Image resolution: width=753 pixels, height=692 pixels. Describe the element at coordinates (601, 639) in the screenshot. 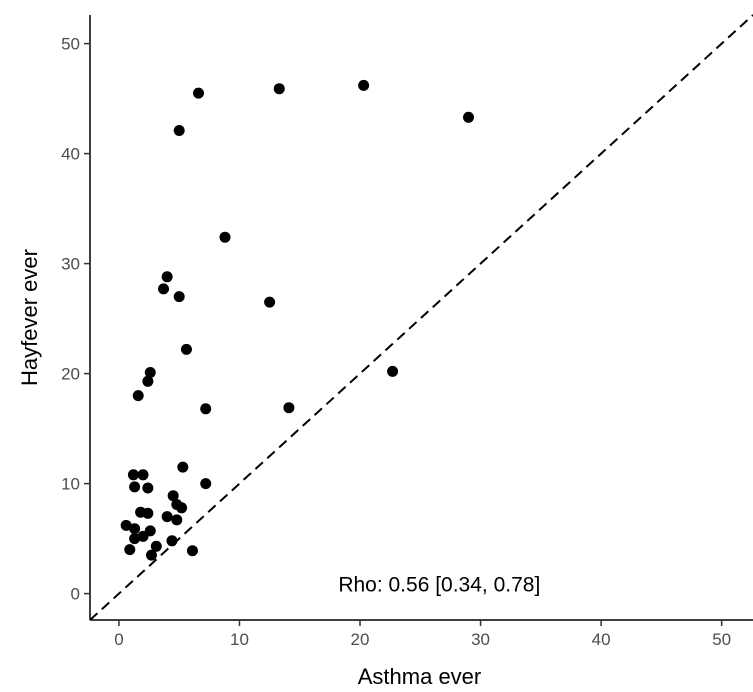

I see `x-tick-label: 40` at that location.